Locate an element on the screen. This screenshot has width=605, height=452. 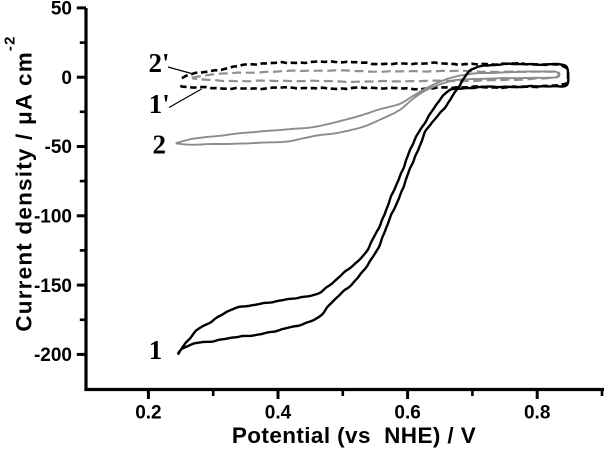
svg-text: 2 is located at coordinates (160, 145).